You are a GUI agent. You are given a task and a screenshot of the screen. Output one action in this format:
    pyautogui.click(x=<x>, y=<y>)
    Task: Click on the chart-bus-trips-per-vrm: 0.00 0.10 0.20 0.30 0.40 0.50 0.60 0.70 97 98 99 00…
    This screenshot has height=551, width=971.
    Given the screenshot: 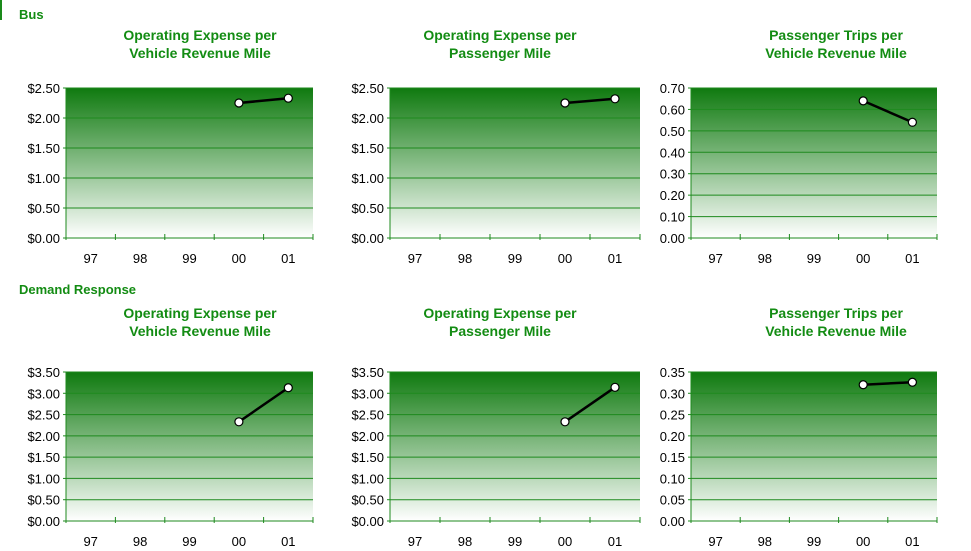 What is the action you would take?
    pyautogui.click(x=799, y=173)
    